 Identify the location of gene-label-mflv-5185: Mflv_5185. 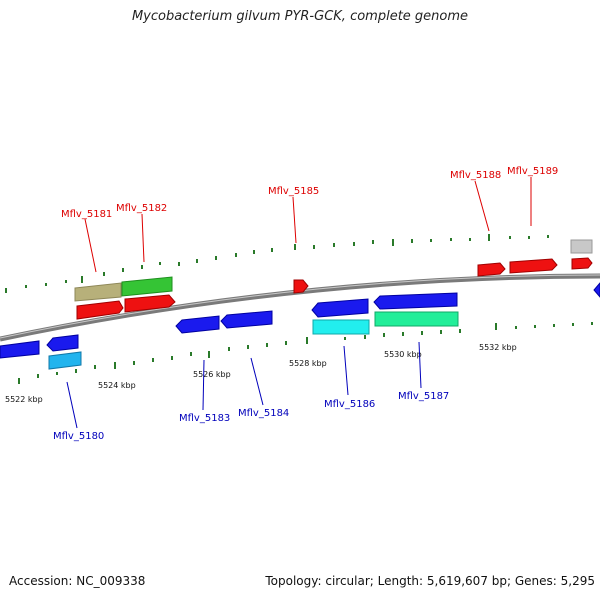
(293, 191).